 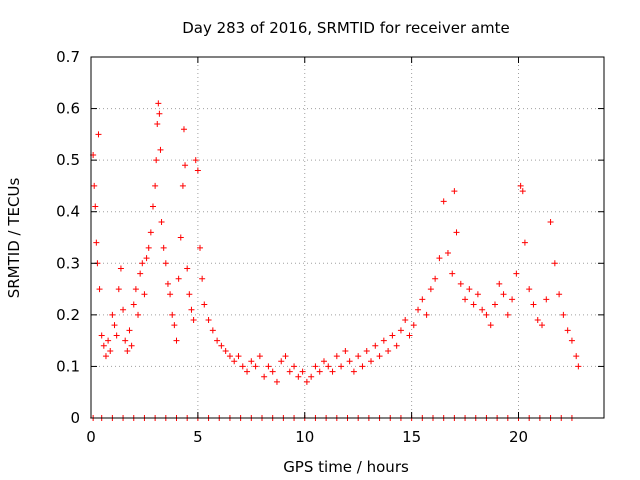 What do you see at coordinates (75, 418) in the screenshot?
I see `y-tick-label: 0` at bounding box center [75, 418].